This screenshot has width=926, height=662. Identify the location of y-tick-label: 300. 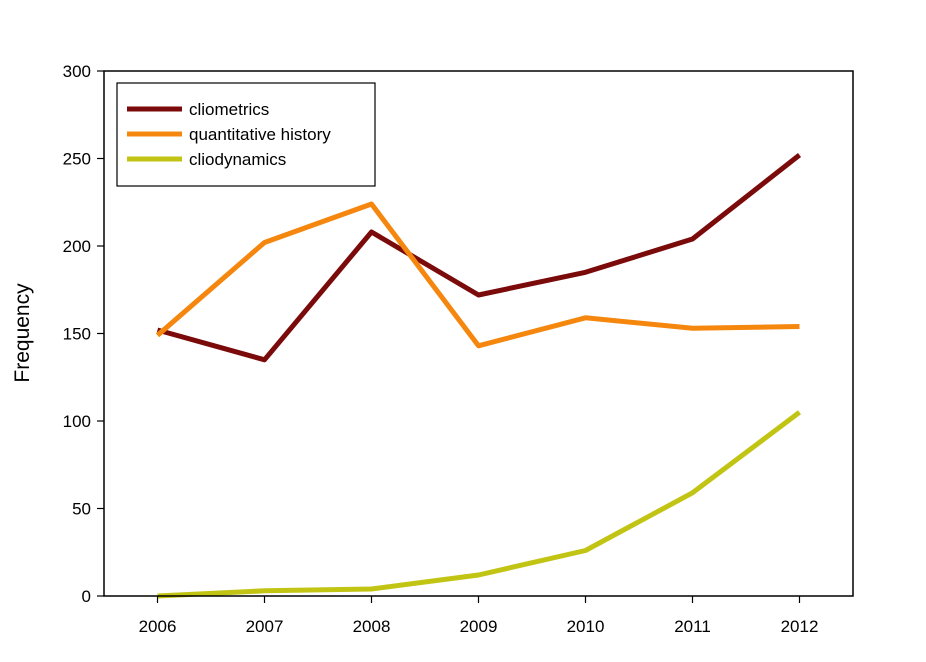
(77, 71).